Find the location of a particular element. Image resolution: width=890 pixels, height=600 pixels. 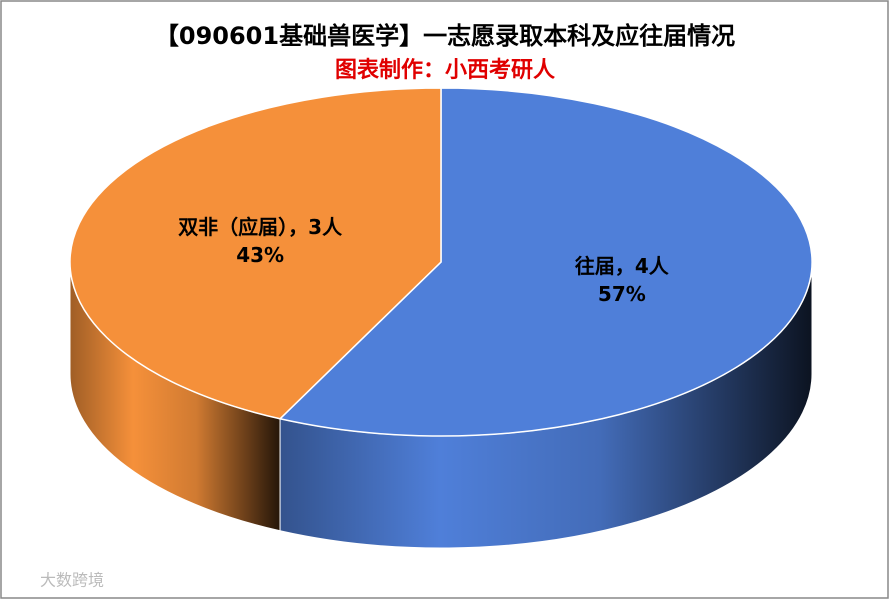

chart-subtitle: 图表制作：小西考研人 is located at coordinates (445, 70).